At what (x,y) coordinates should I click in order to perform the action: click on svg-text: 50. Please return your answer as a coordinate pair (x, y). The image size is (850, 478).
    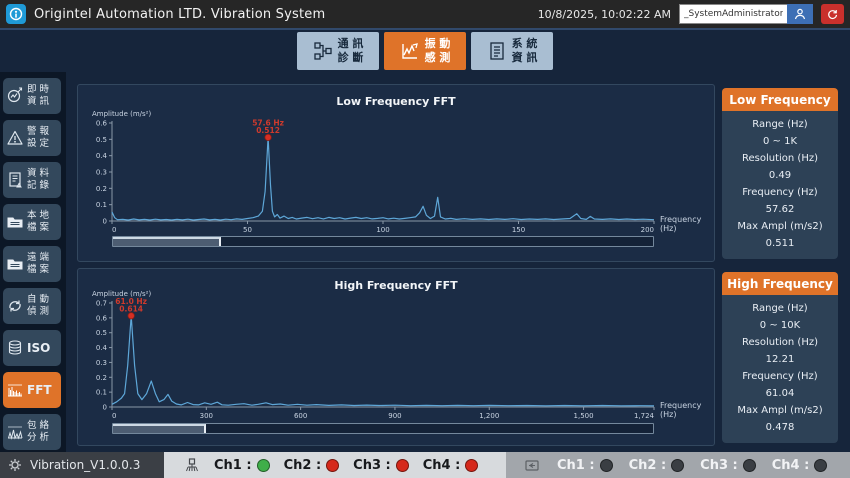
    Looking at the image, I should click on (247, 230).